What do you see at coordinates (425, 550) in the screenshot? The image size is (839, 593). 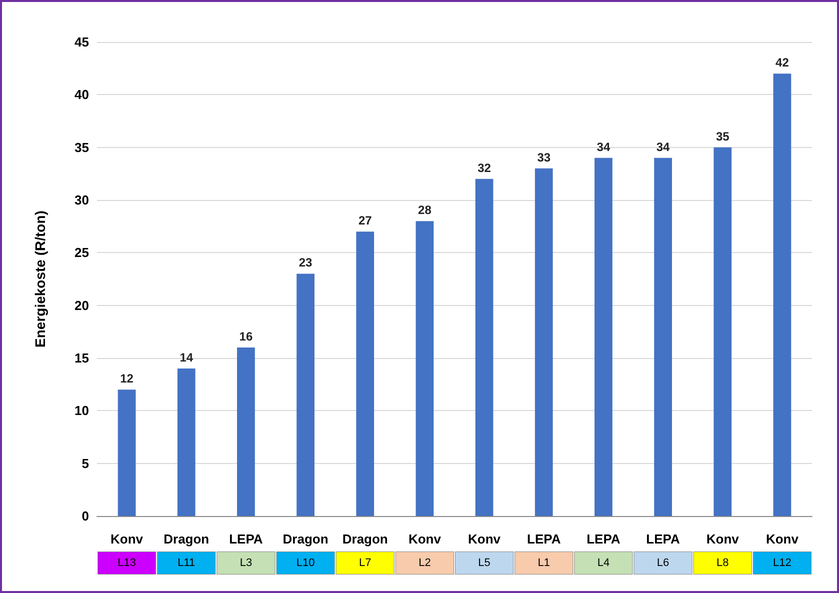 I see `x-tick-label: Konv L2` at bounding box center [425, 550].